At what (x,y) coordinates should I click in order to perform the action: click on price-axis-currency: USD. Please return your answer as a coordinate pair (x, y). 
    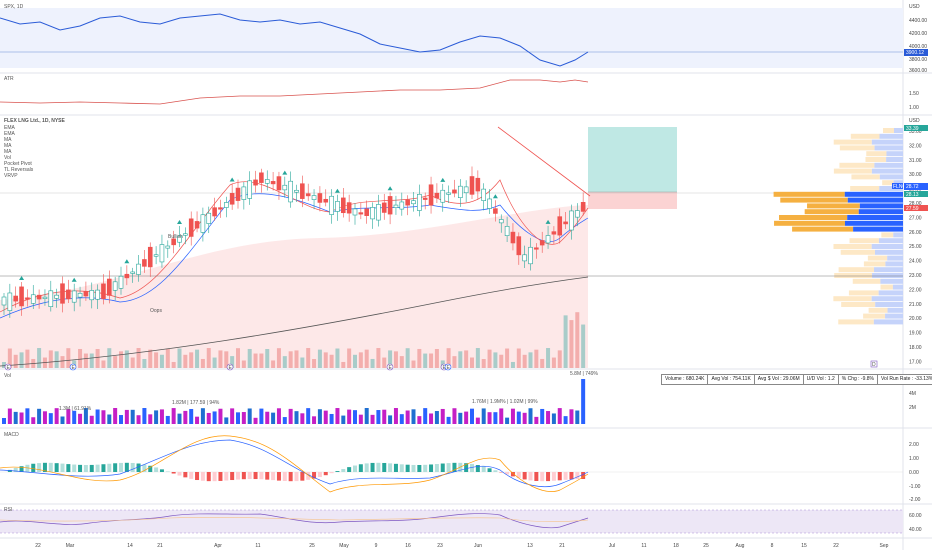
    Looking at the image, I should click on (914, 121).